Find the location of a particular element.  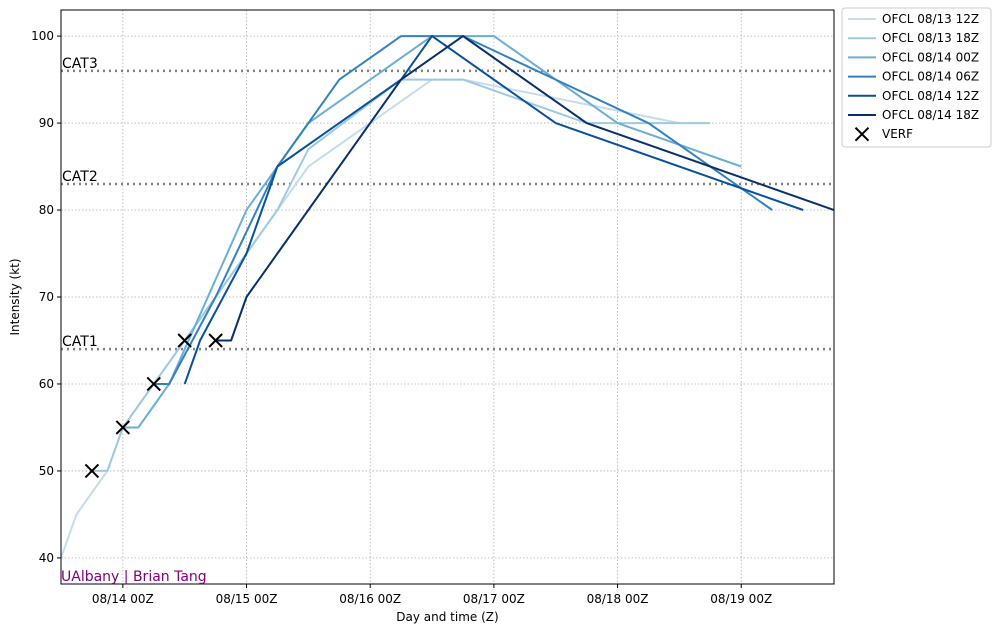

y-tick-label: 90 is located at coordinates (46, 123).